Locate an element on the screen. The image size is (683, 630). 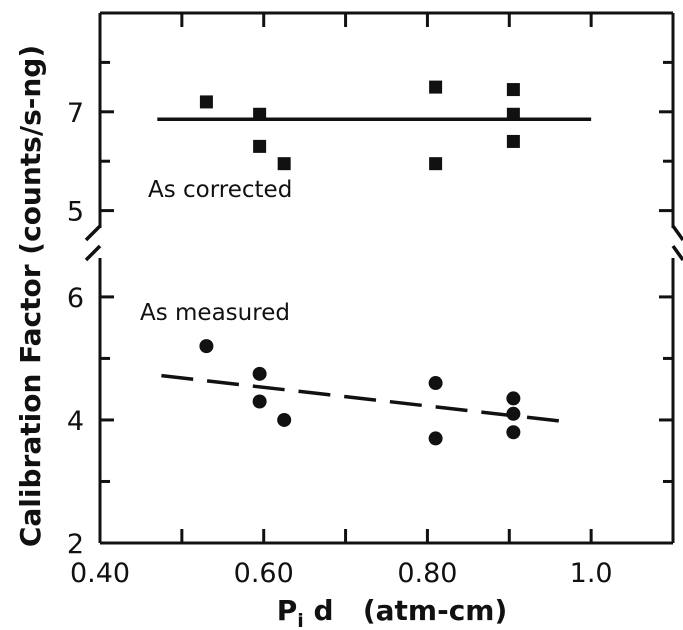
upper-annotation: As corrected is located at coordinates (220, 190).